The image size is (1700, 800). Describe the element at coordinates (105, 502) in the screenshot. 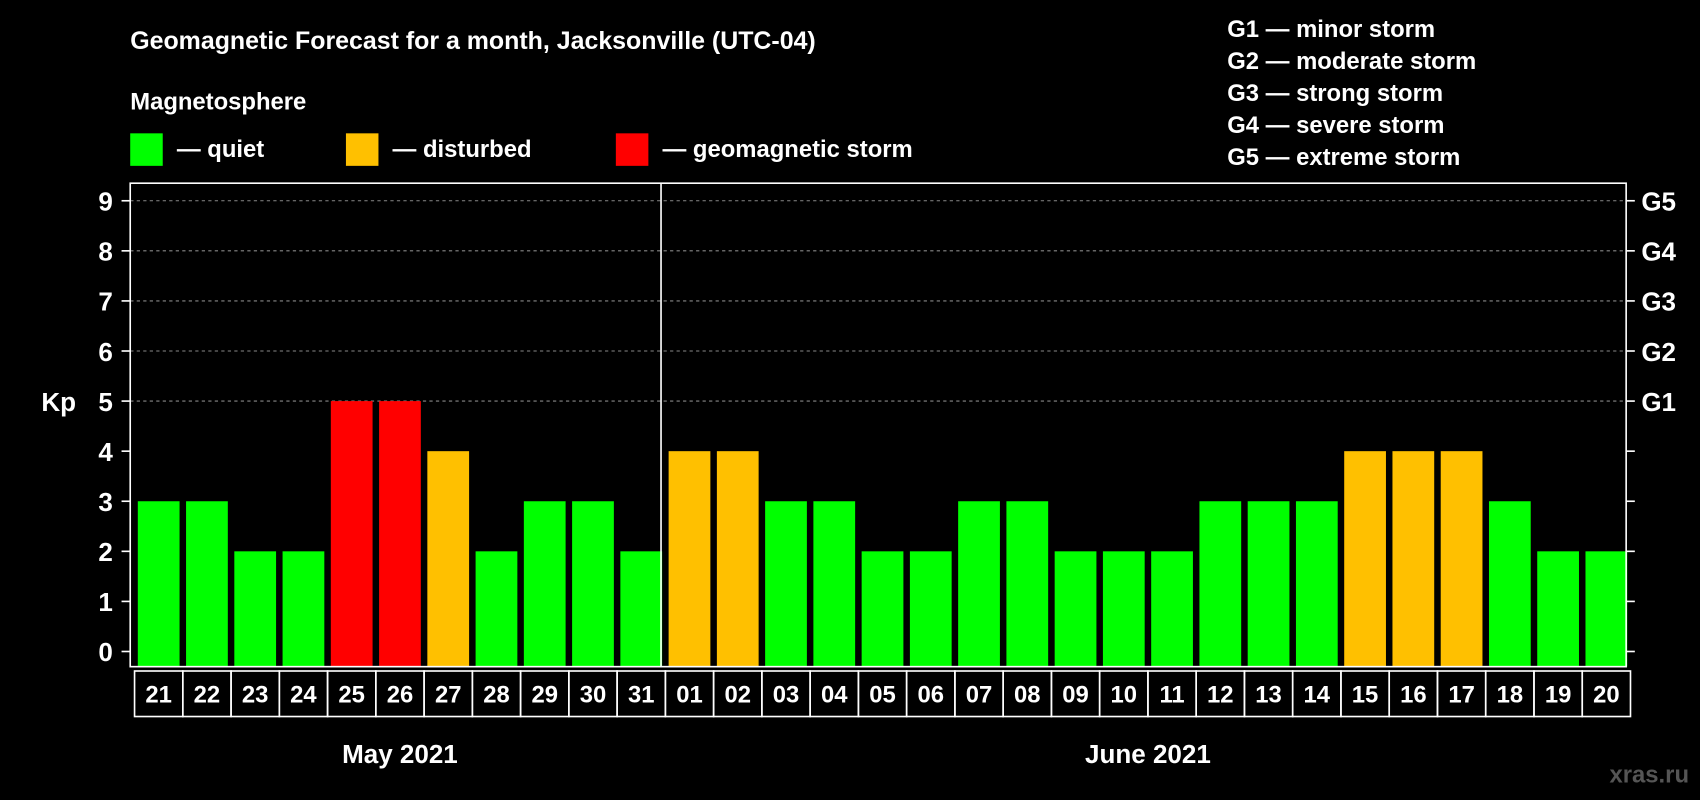

I see `y-tick-label: 3` at that location.